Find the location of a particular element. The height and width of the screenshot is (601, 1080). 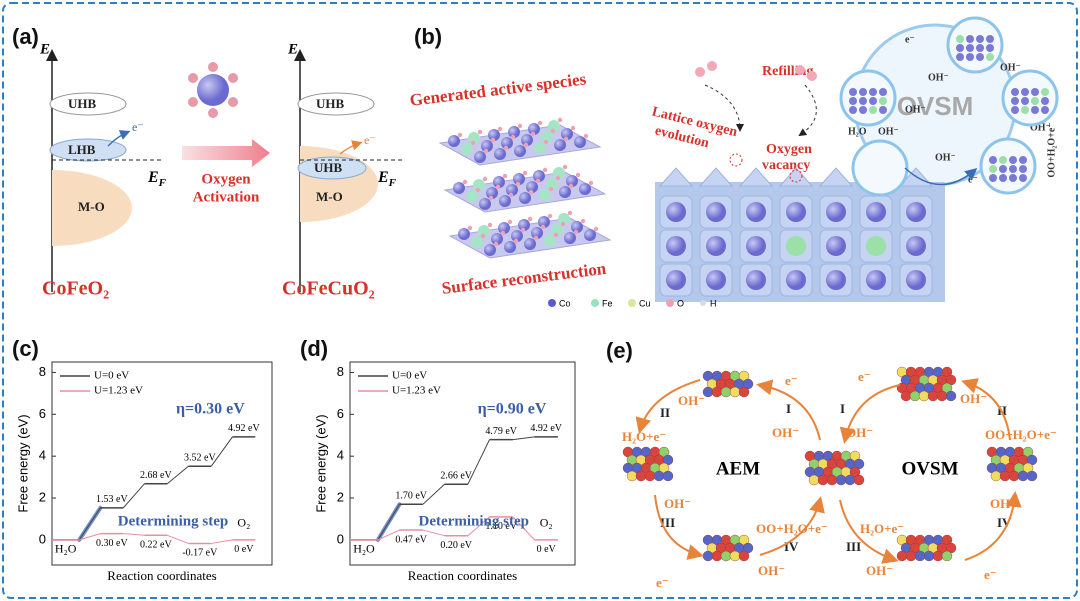

caption: Generated active species is located at coordinates (498, 89).